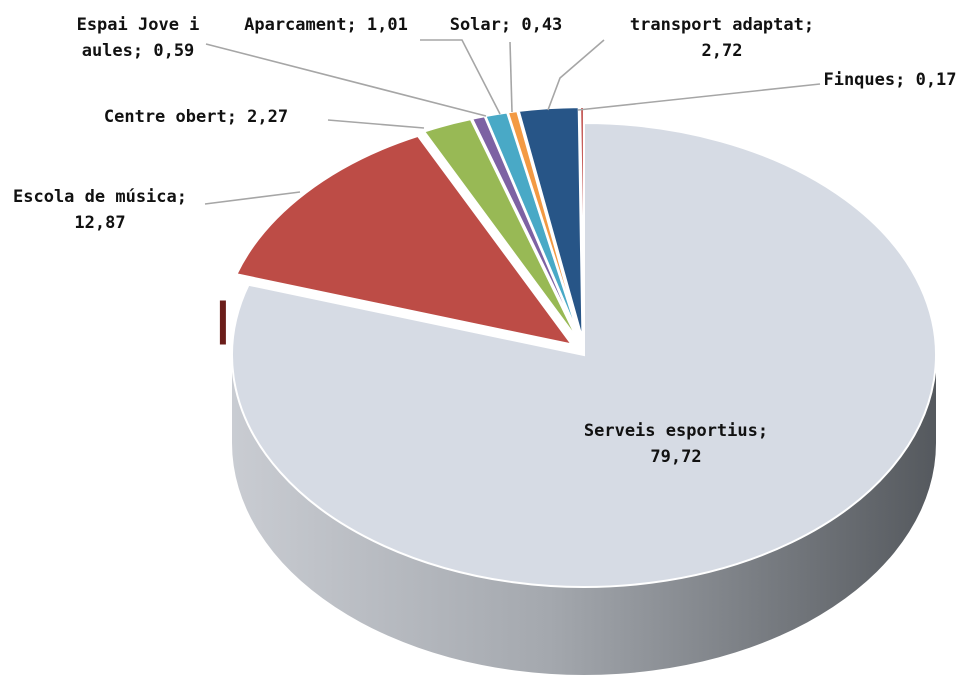  I want to click on data-label-solar: Solar; 0,43, so click(506, 25).